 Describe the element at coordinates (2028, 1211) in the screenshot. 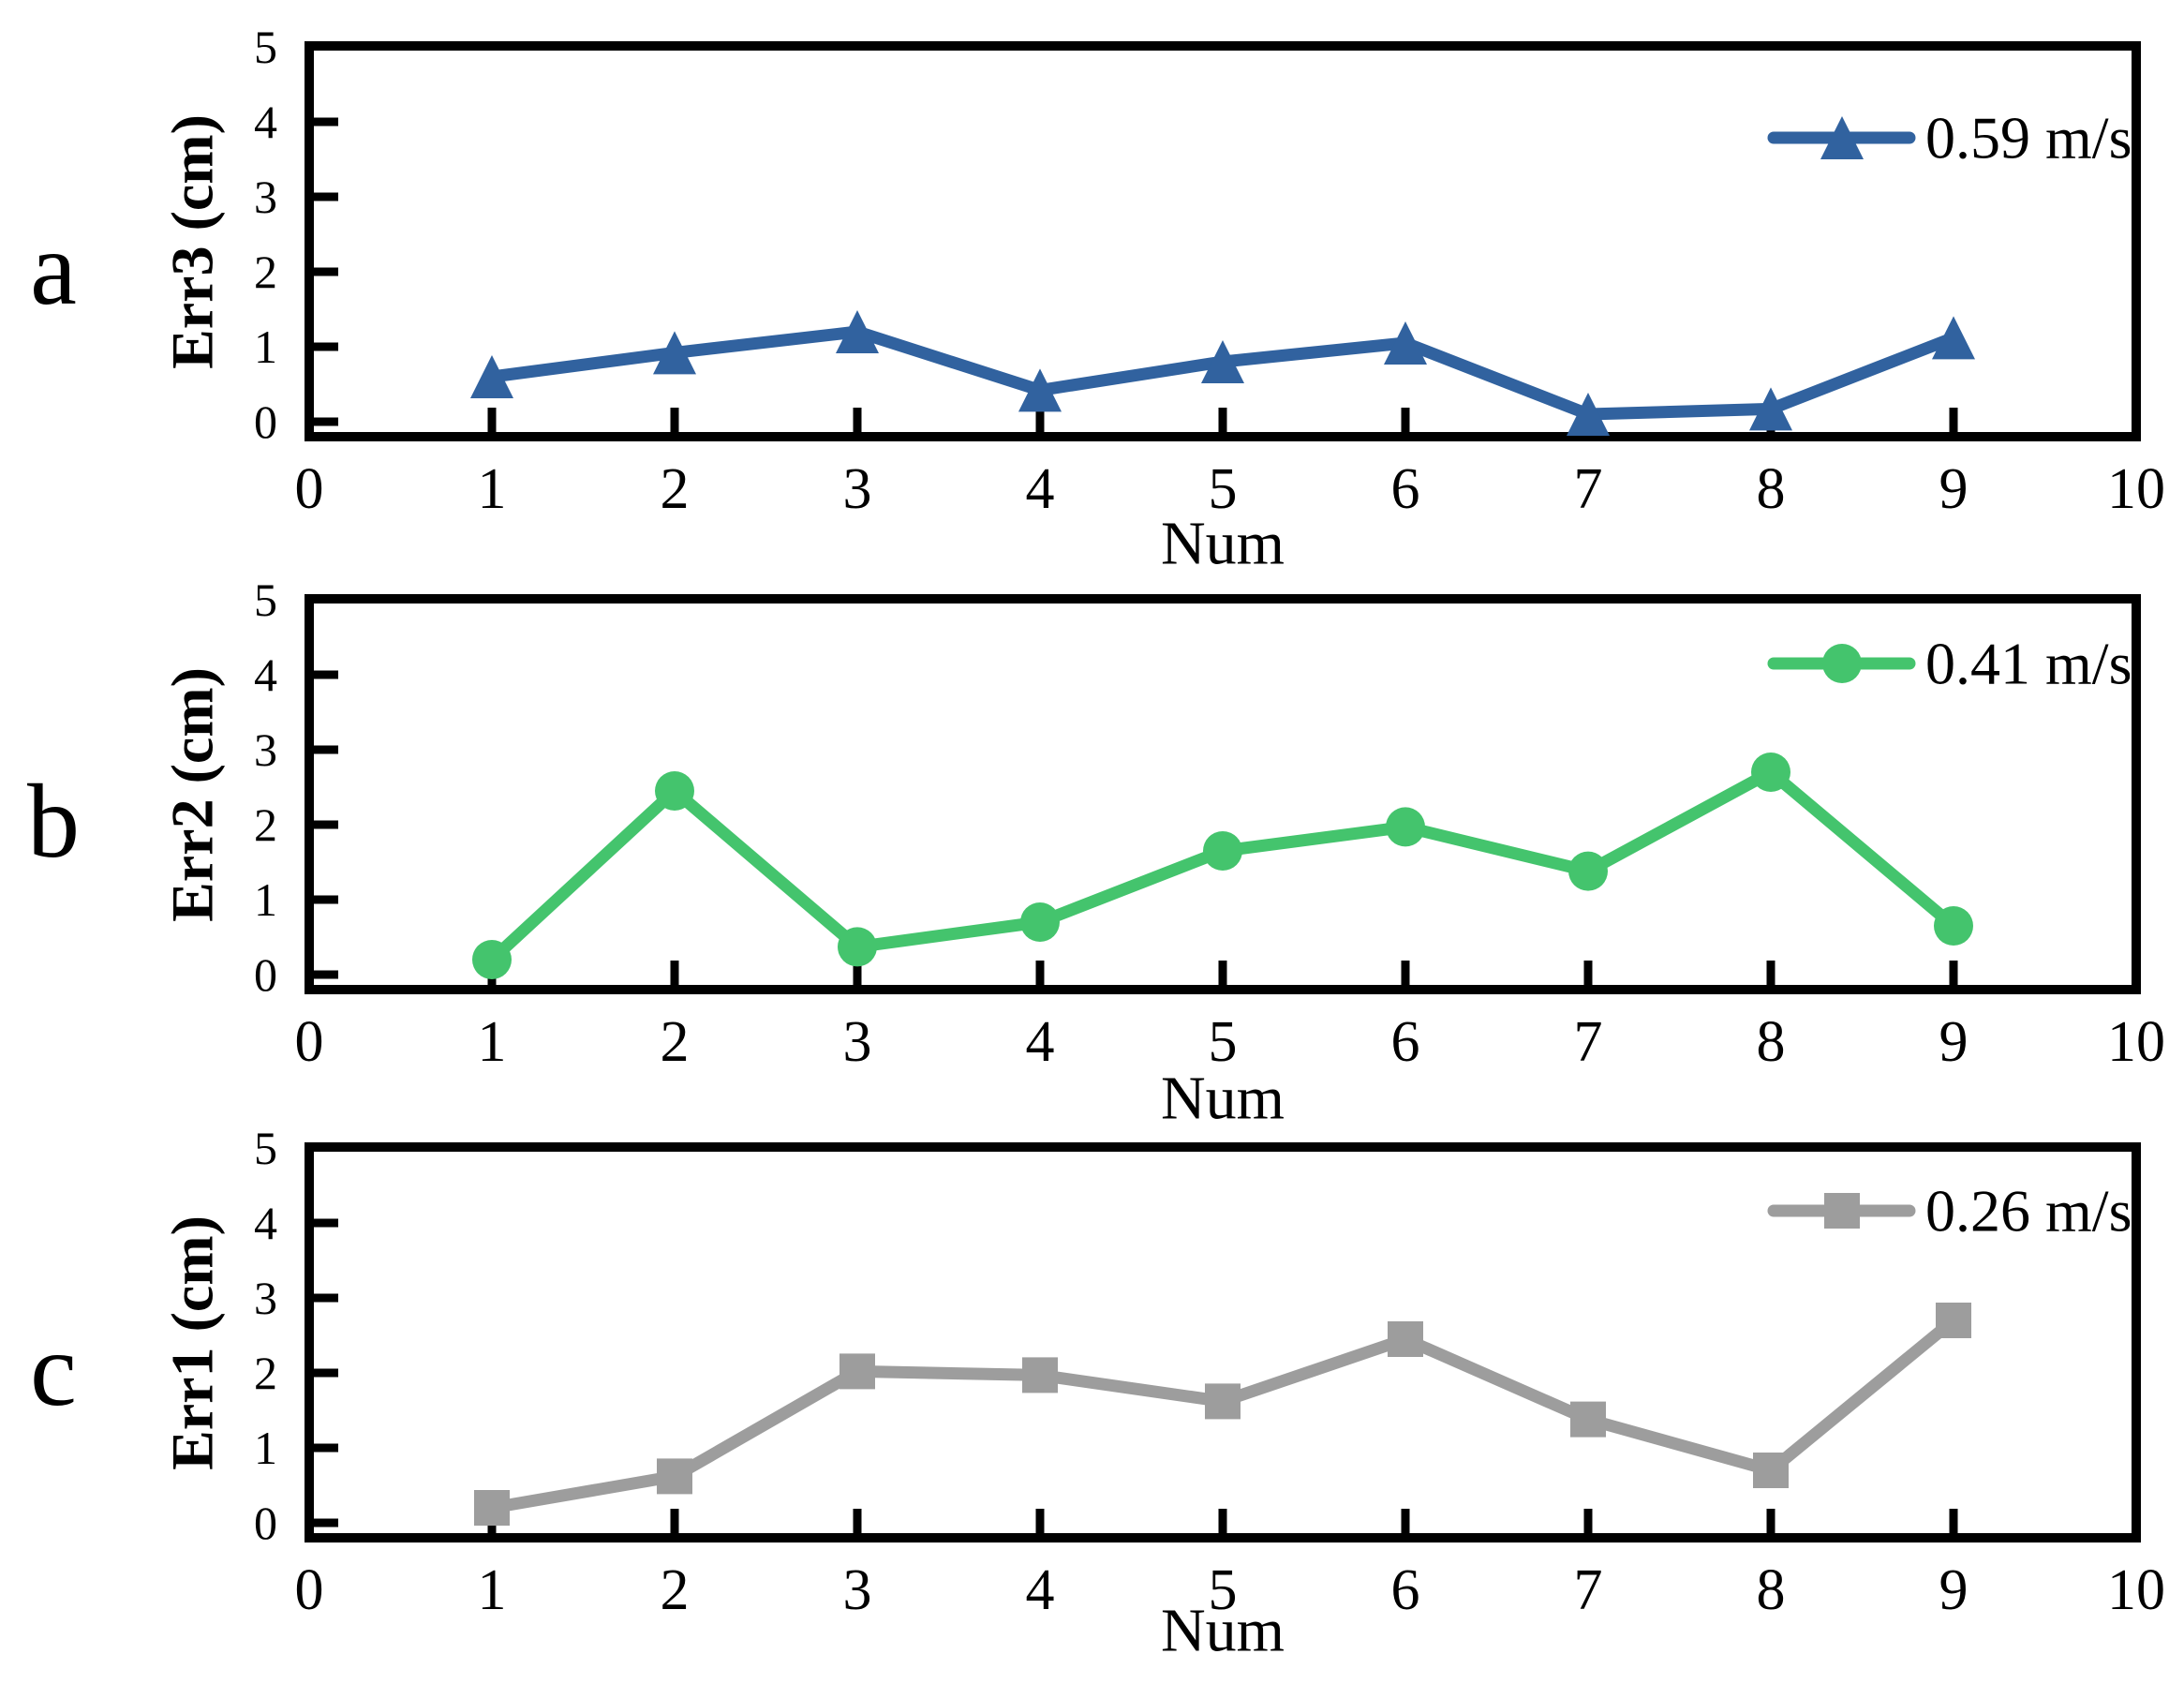

I see `legend-label: 0.26 m/s` at that location.